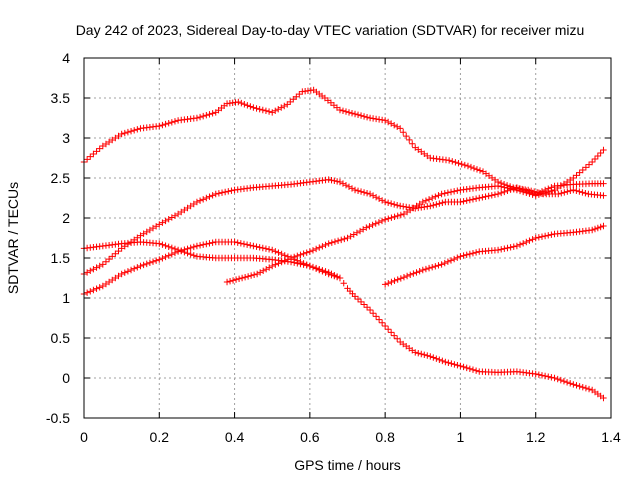 Image resolution: width=640 pixels, height=480 pixels. Describe the element at coordinates (61, 258) in the screenshot. I see `y-tick-label: 1.5` at that location.